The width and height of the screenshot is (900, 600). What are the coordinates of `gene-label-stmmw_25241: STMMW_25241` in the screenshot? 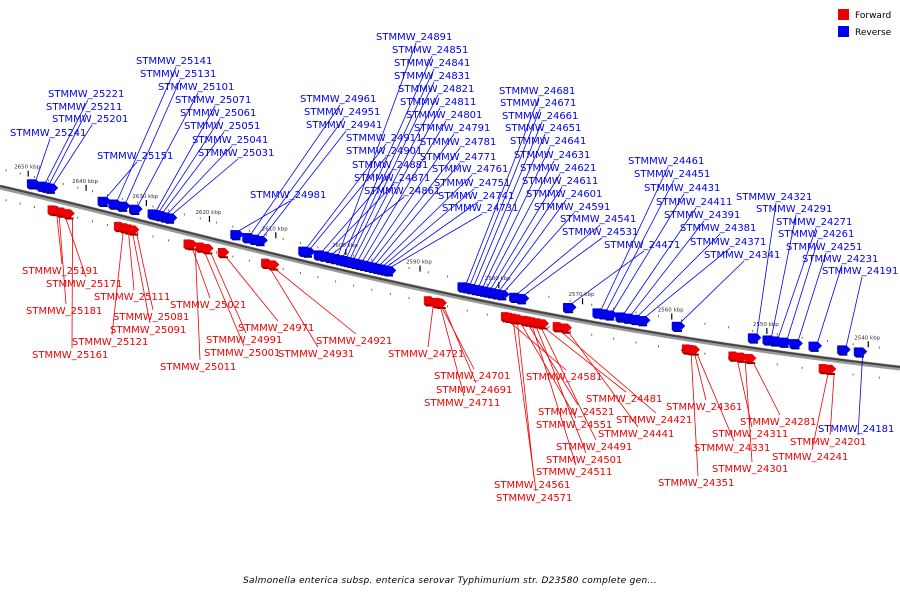 It's located at (48, 133).